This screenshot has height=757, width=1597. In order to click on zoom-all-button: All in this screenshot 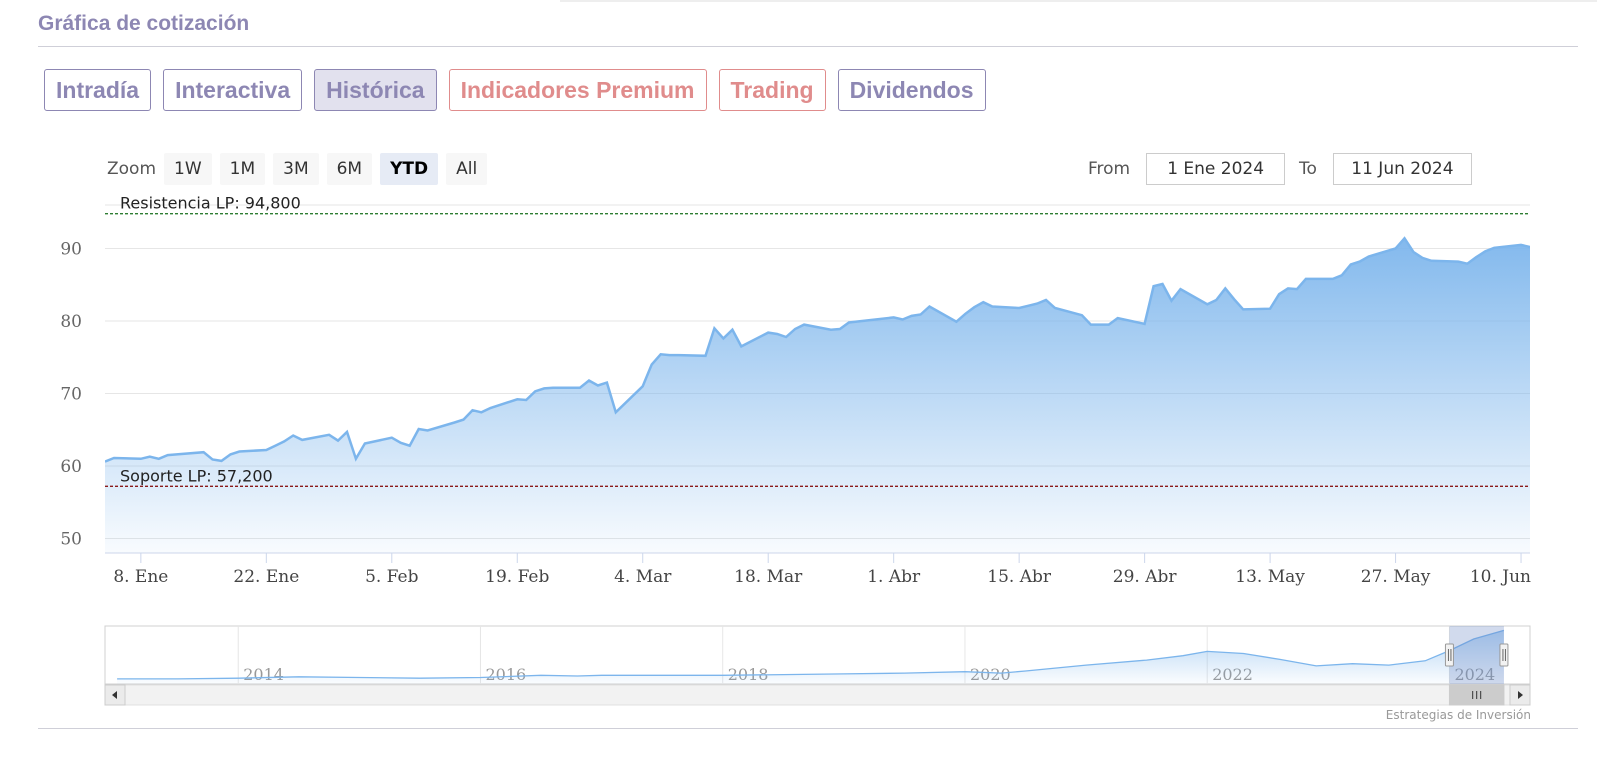, I will do `click(467, 169)`.